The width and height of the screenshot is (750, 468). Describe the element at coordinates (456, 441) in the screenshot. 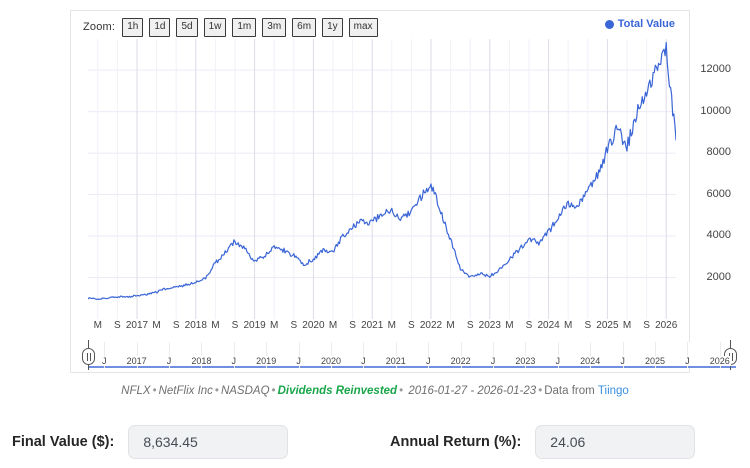

I see `annual-return-label: Annual Return (%):` at that location.